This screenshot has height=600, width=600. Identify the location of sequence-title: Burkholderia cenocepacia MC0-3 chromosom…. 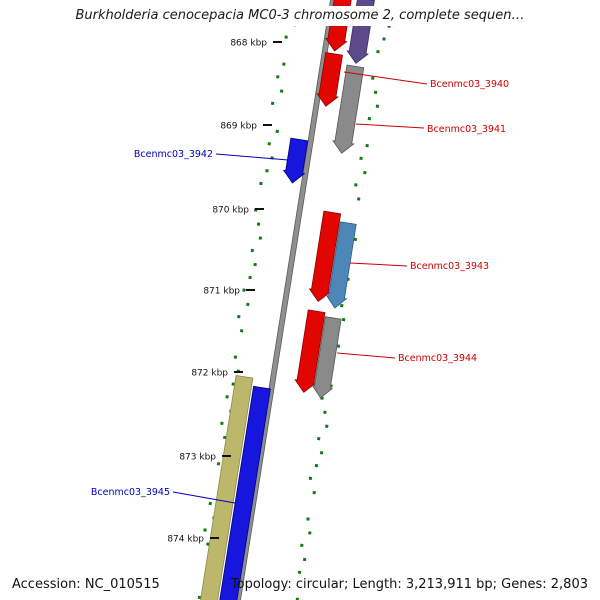
(300, 16).